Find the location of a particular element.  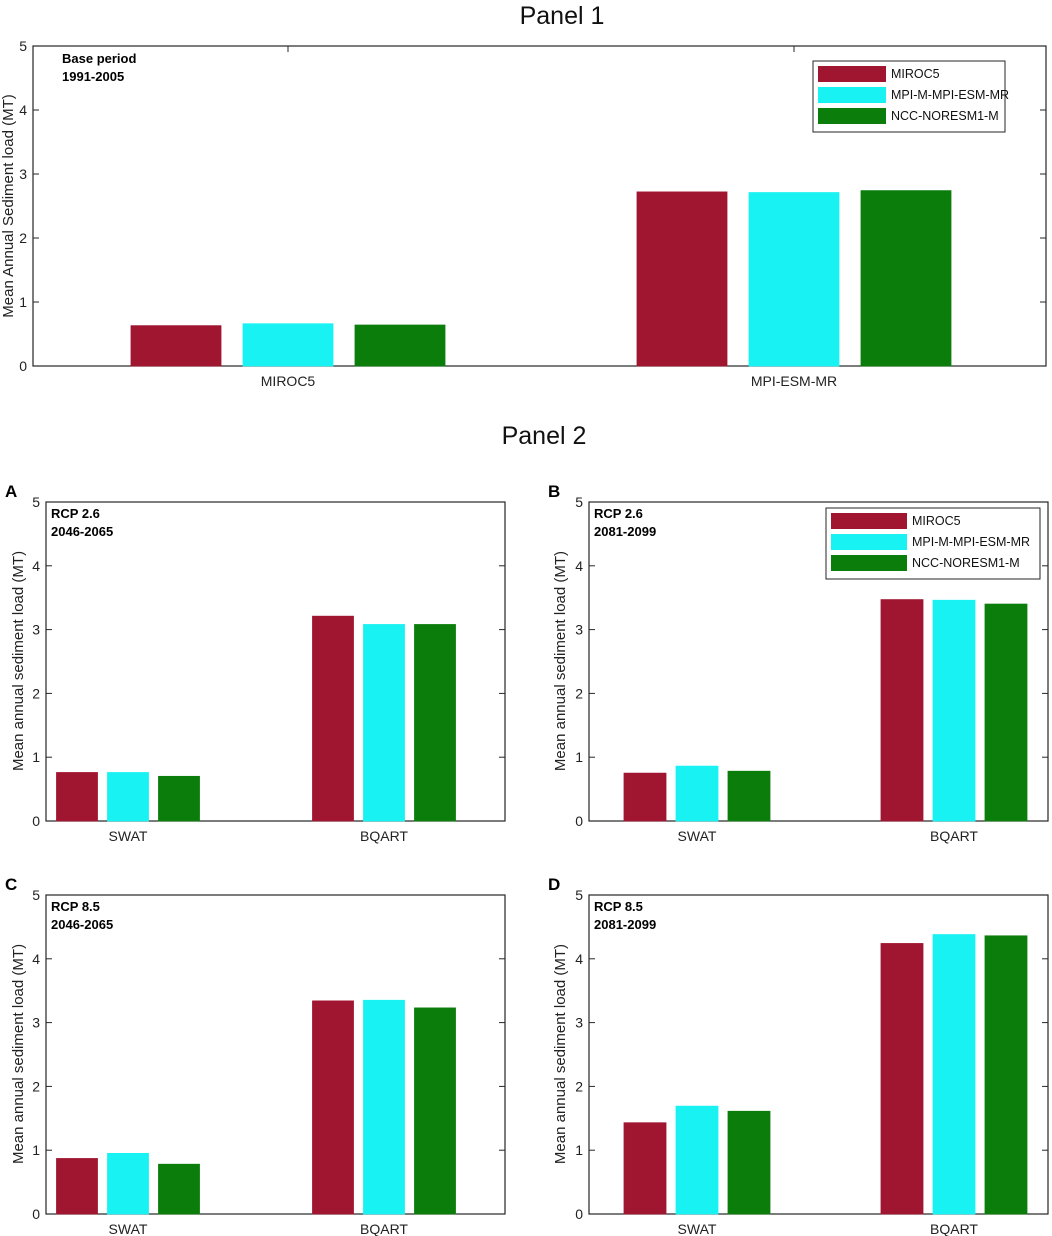

panel-letter: B is located at coordinates (554, 491).